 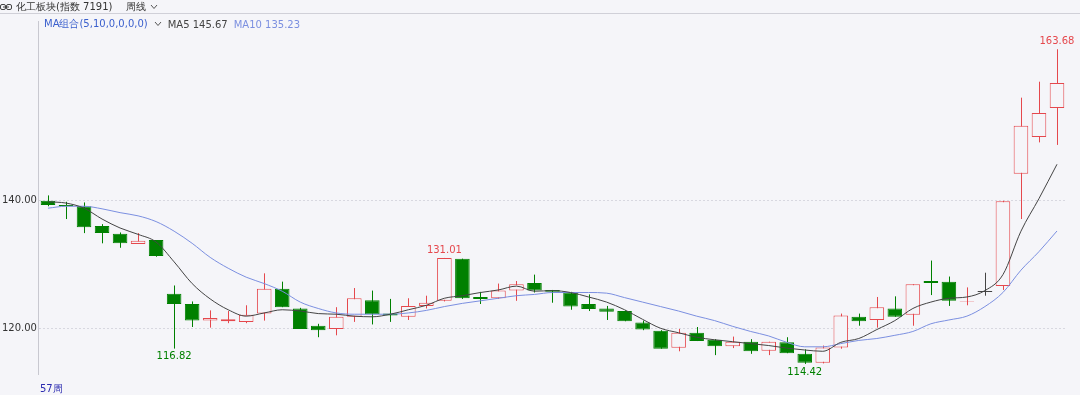 I want to click on y-tick-label: 140.00, so click(x=19, y=200).